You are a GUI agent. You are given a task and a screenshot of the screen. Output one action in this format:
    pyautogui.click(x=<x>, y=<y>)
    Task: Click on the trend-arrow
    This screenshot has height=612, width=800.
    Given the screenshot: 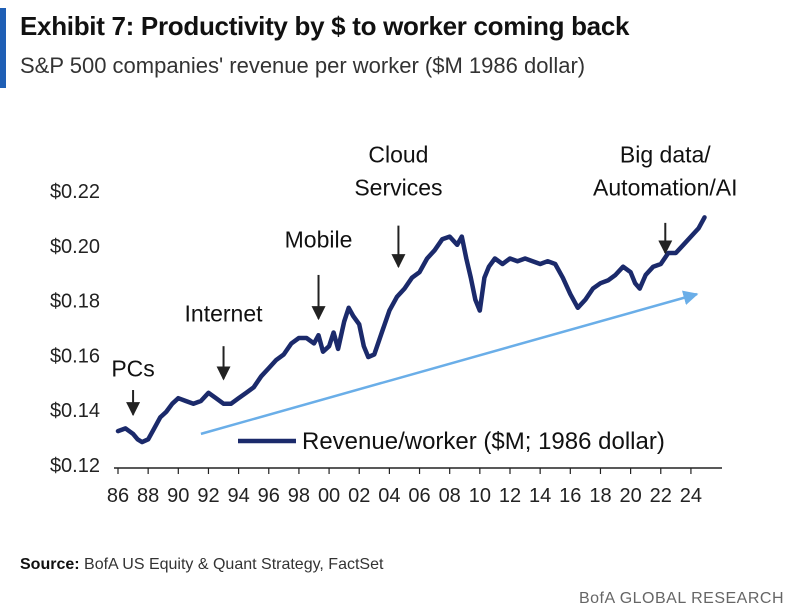 What is the action you would take?
    pyautogui.click(x=449, y=363)
    